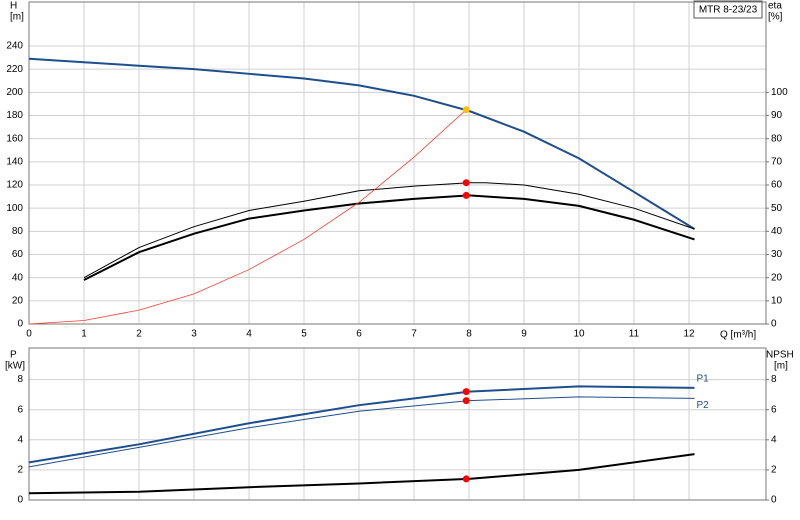 Image resolution: width=800 pixels, height=520 pixels. What do you see at coordinates (84, 334) in the screenshot?
I see `x-tick-label: 1` at bounding box center [84, 334].